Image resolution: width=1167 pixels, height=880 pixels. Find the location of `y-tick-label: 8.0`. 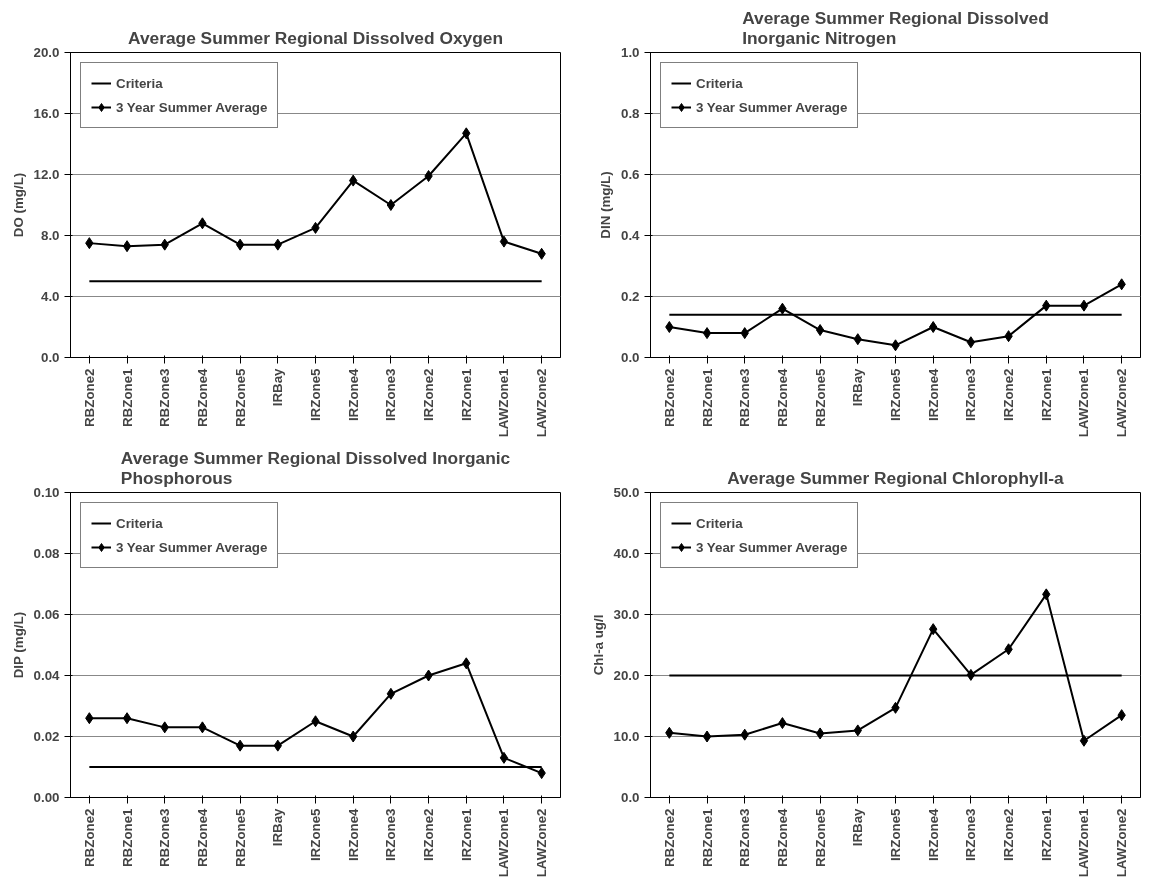

y-tick-label: 8.0 is located at coordinates (50, 235).